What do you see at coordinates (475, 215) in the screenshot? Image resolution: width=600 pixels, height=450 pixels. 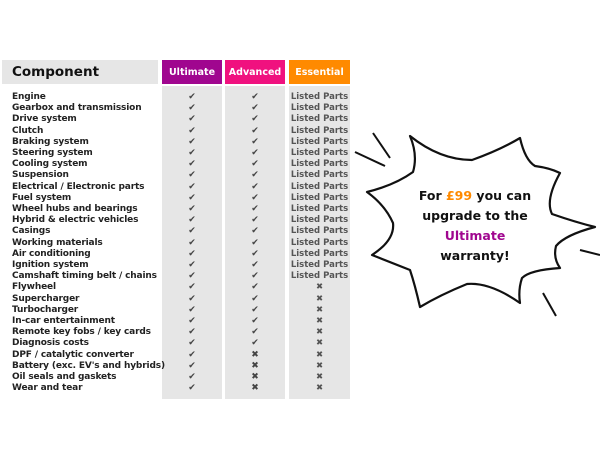 I see `promo-text: upgrade to the` at bounding box center [475, 215].